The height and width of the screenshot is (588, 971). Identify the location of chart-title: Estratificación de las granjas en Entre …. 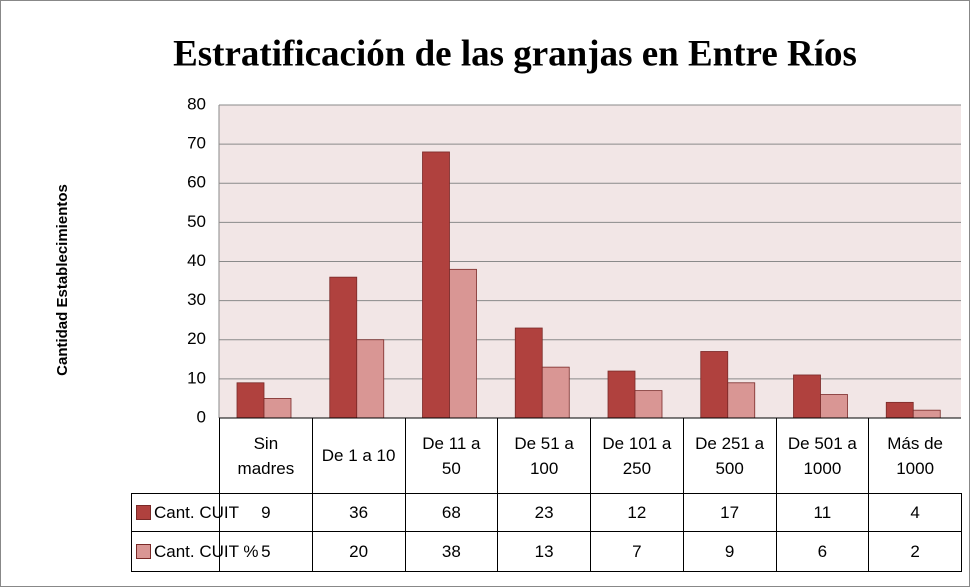
(515, 53).